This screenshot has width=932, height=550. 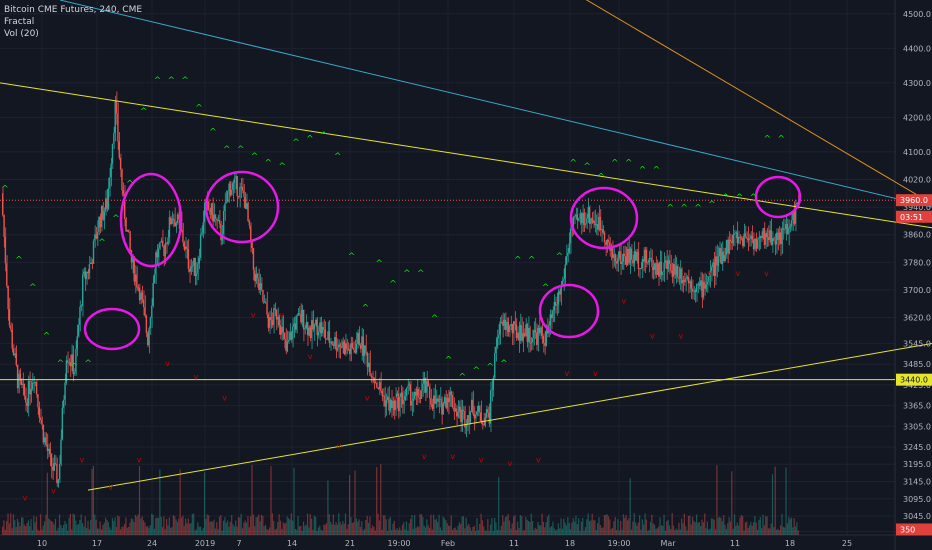 What do you see at coordinates (21, 34) in the screenshot?
I see `volume-indicator-label: Vol (20)` at bounding box center [21, 34].